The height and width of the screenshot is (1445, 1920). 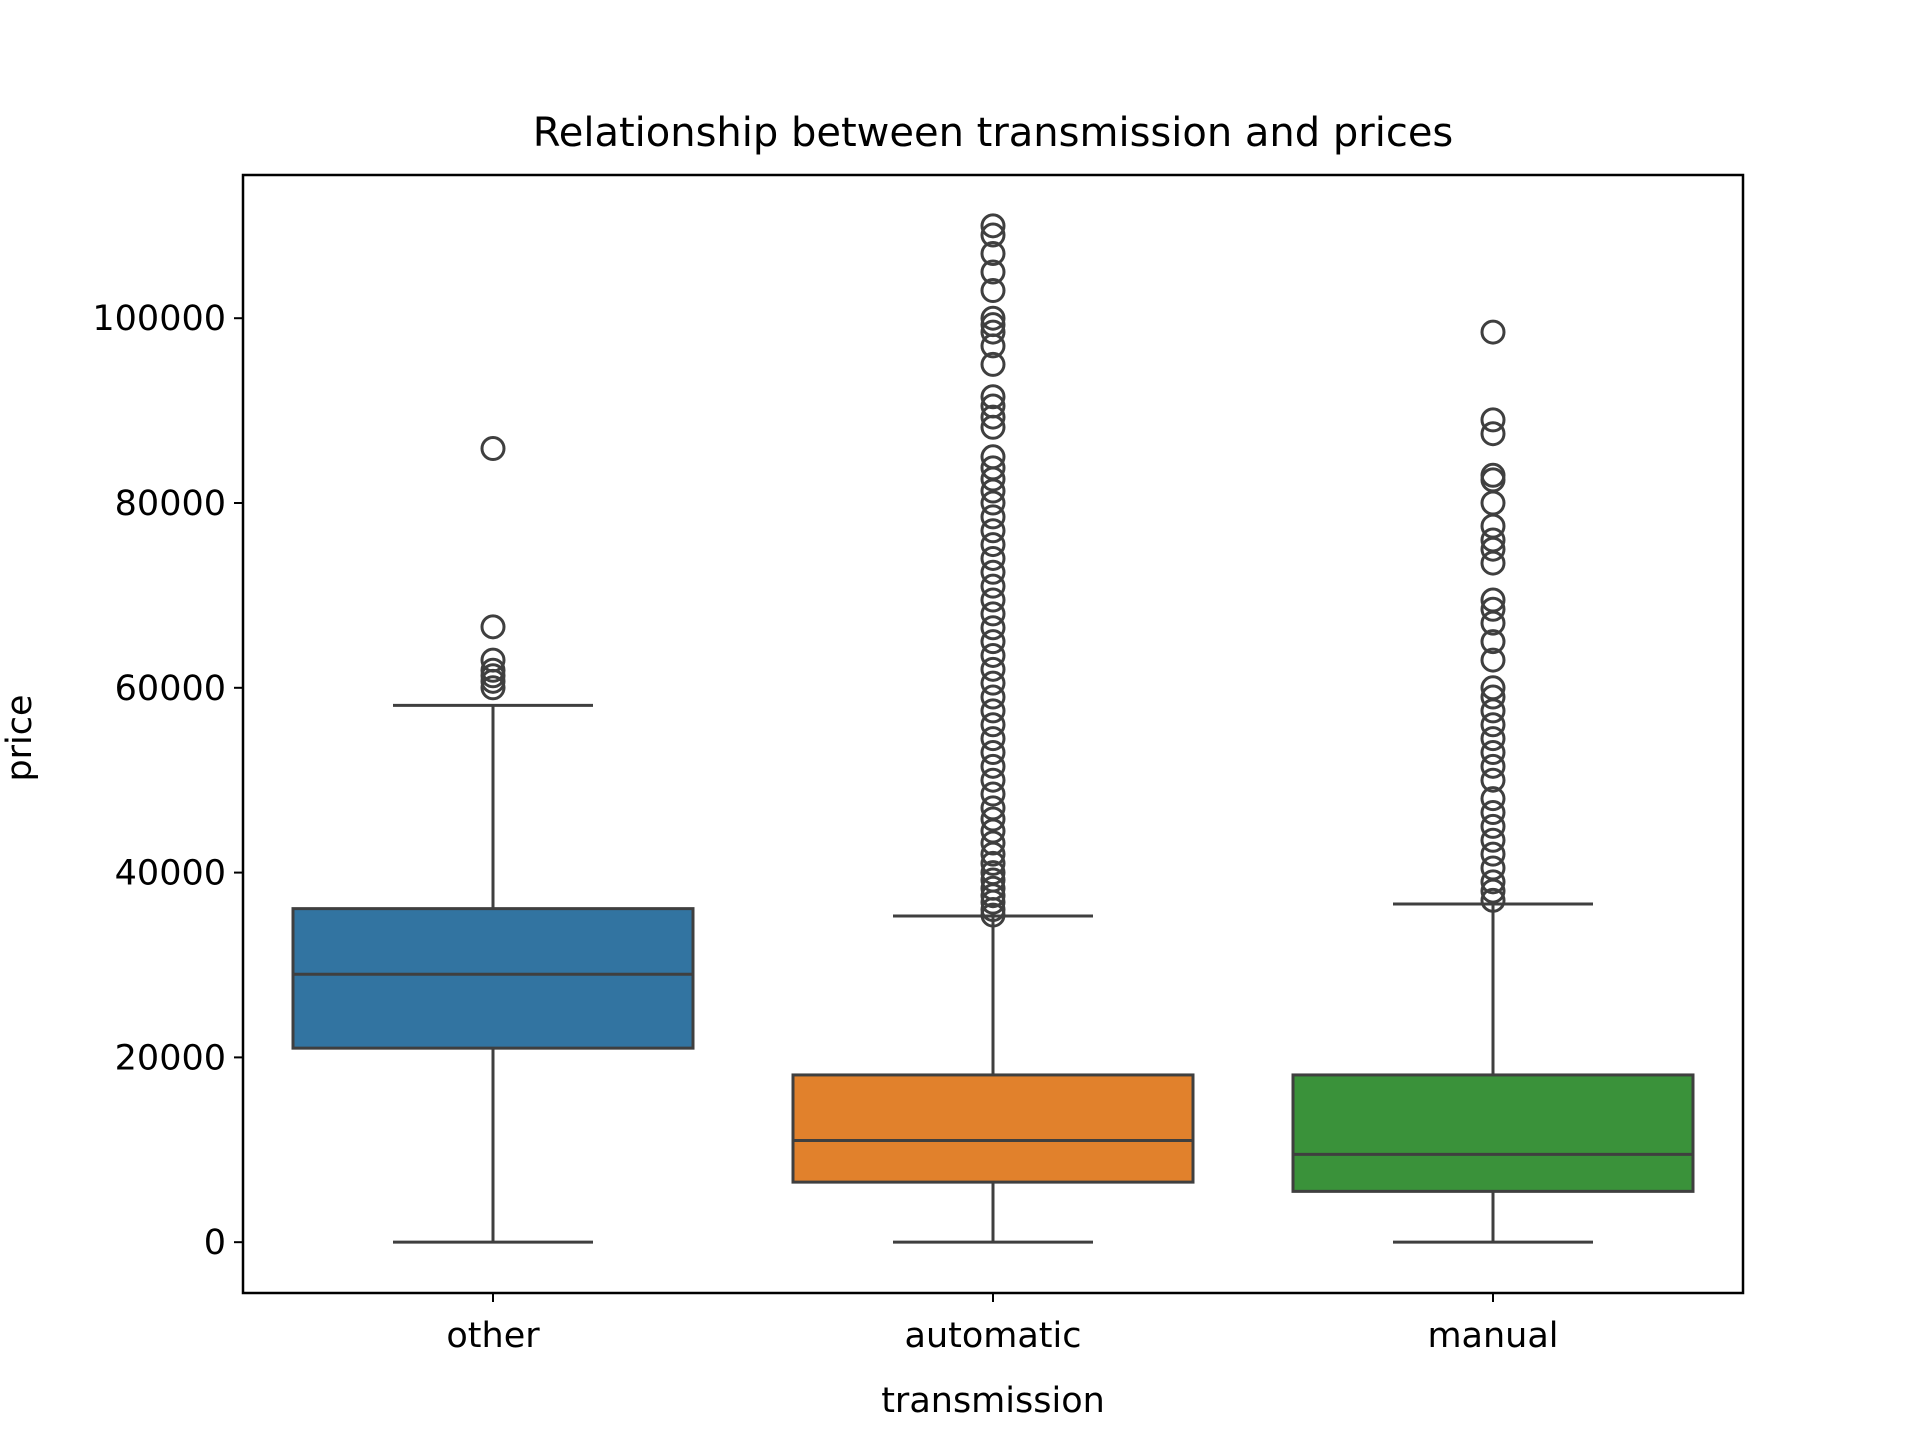 I want to click on x-axis: other automatic manual, so click(x=1002, y=1324).